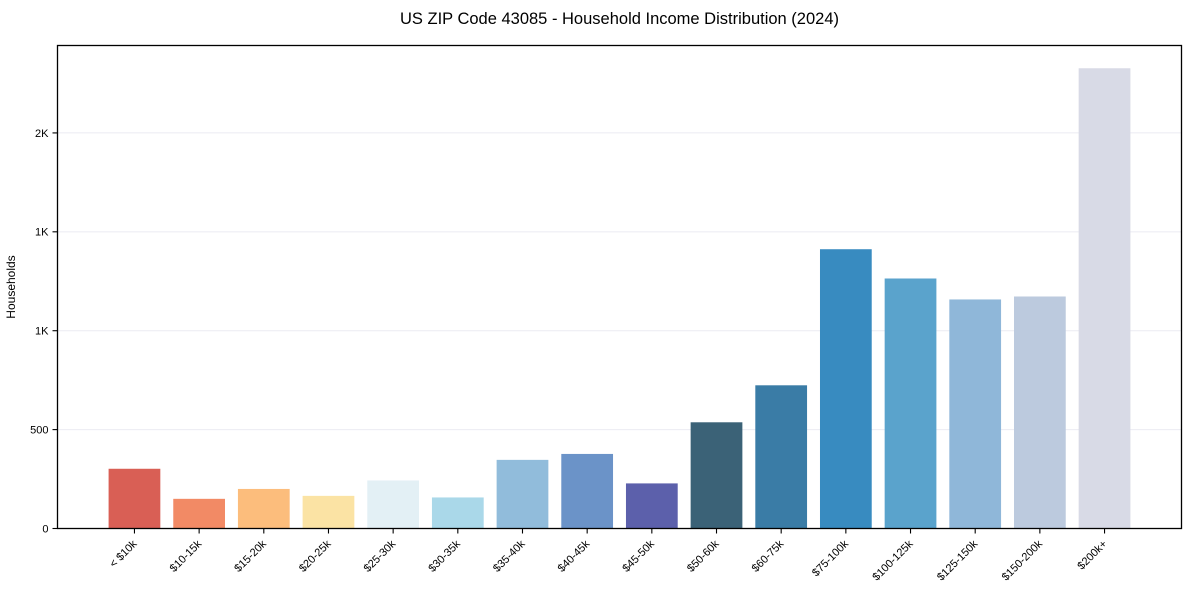 The width and height of the screenshot is (1189, 590). Describe the element at coordinates (39, 430) in the screenshot. I see `y-tick-label: 500` at that location.